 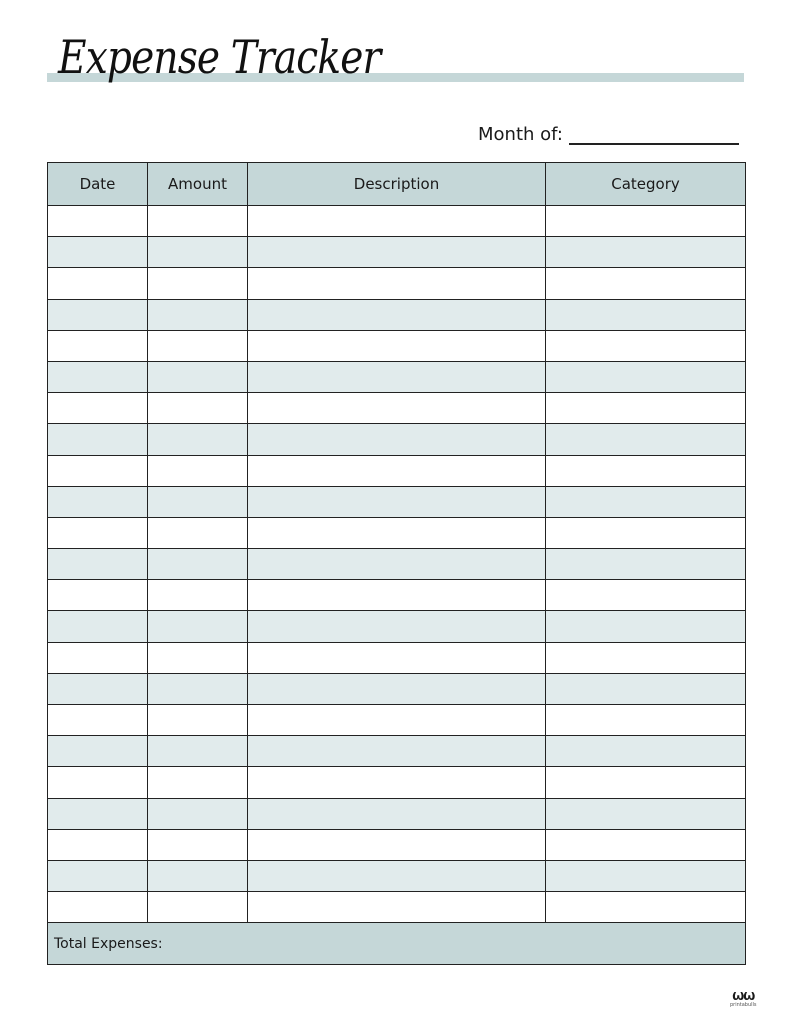 I want to click on month-input-line, so click(x=653, y=136).